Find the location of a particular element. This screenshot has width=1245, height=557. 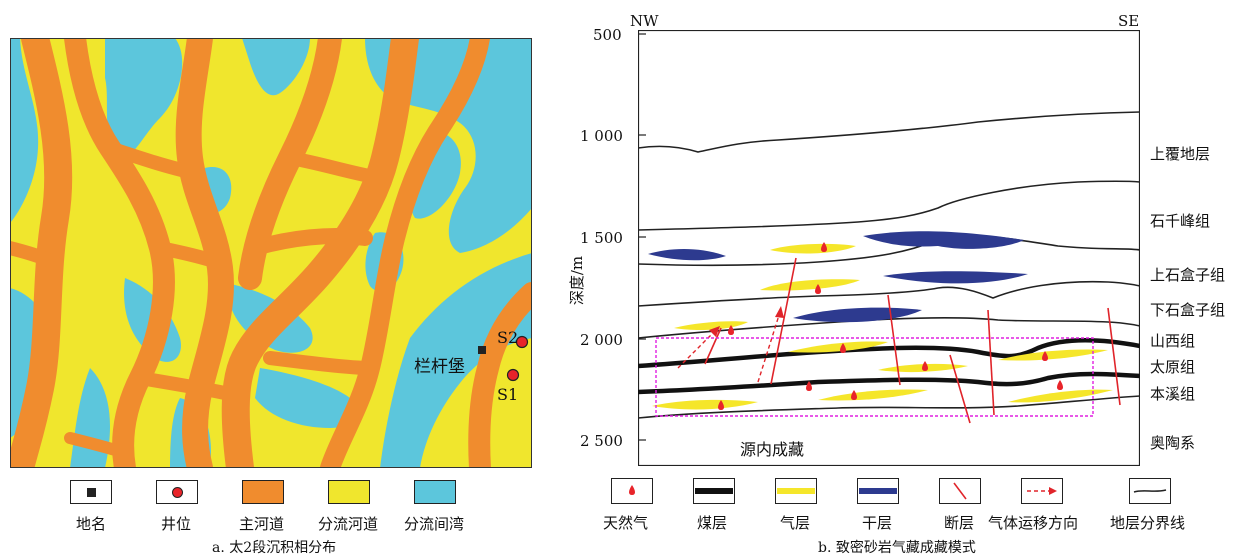

place-label: 栏杆堡 is located at coordinates (439, 367).